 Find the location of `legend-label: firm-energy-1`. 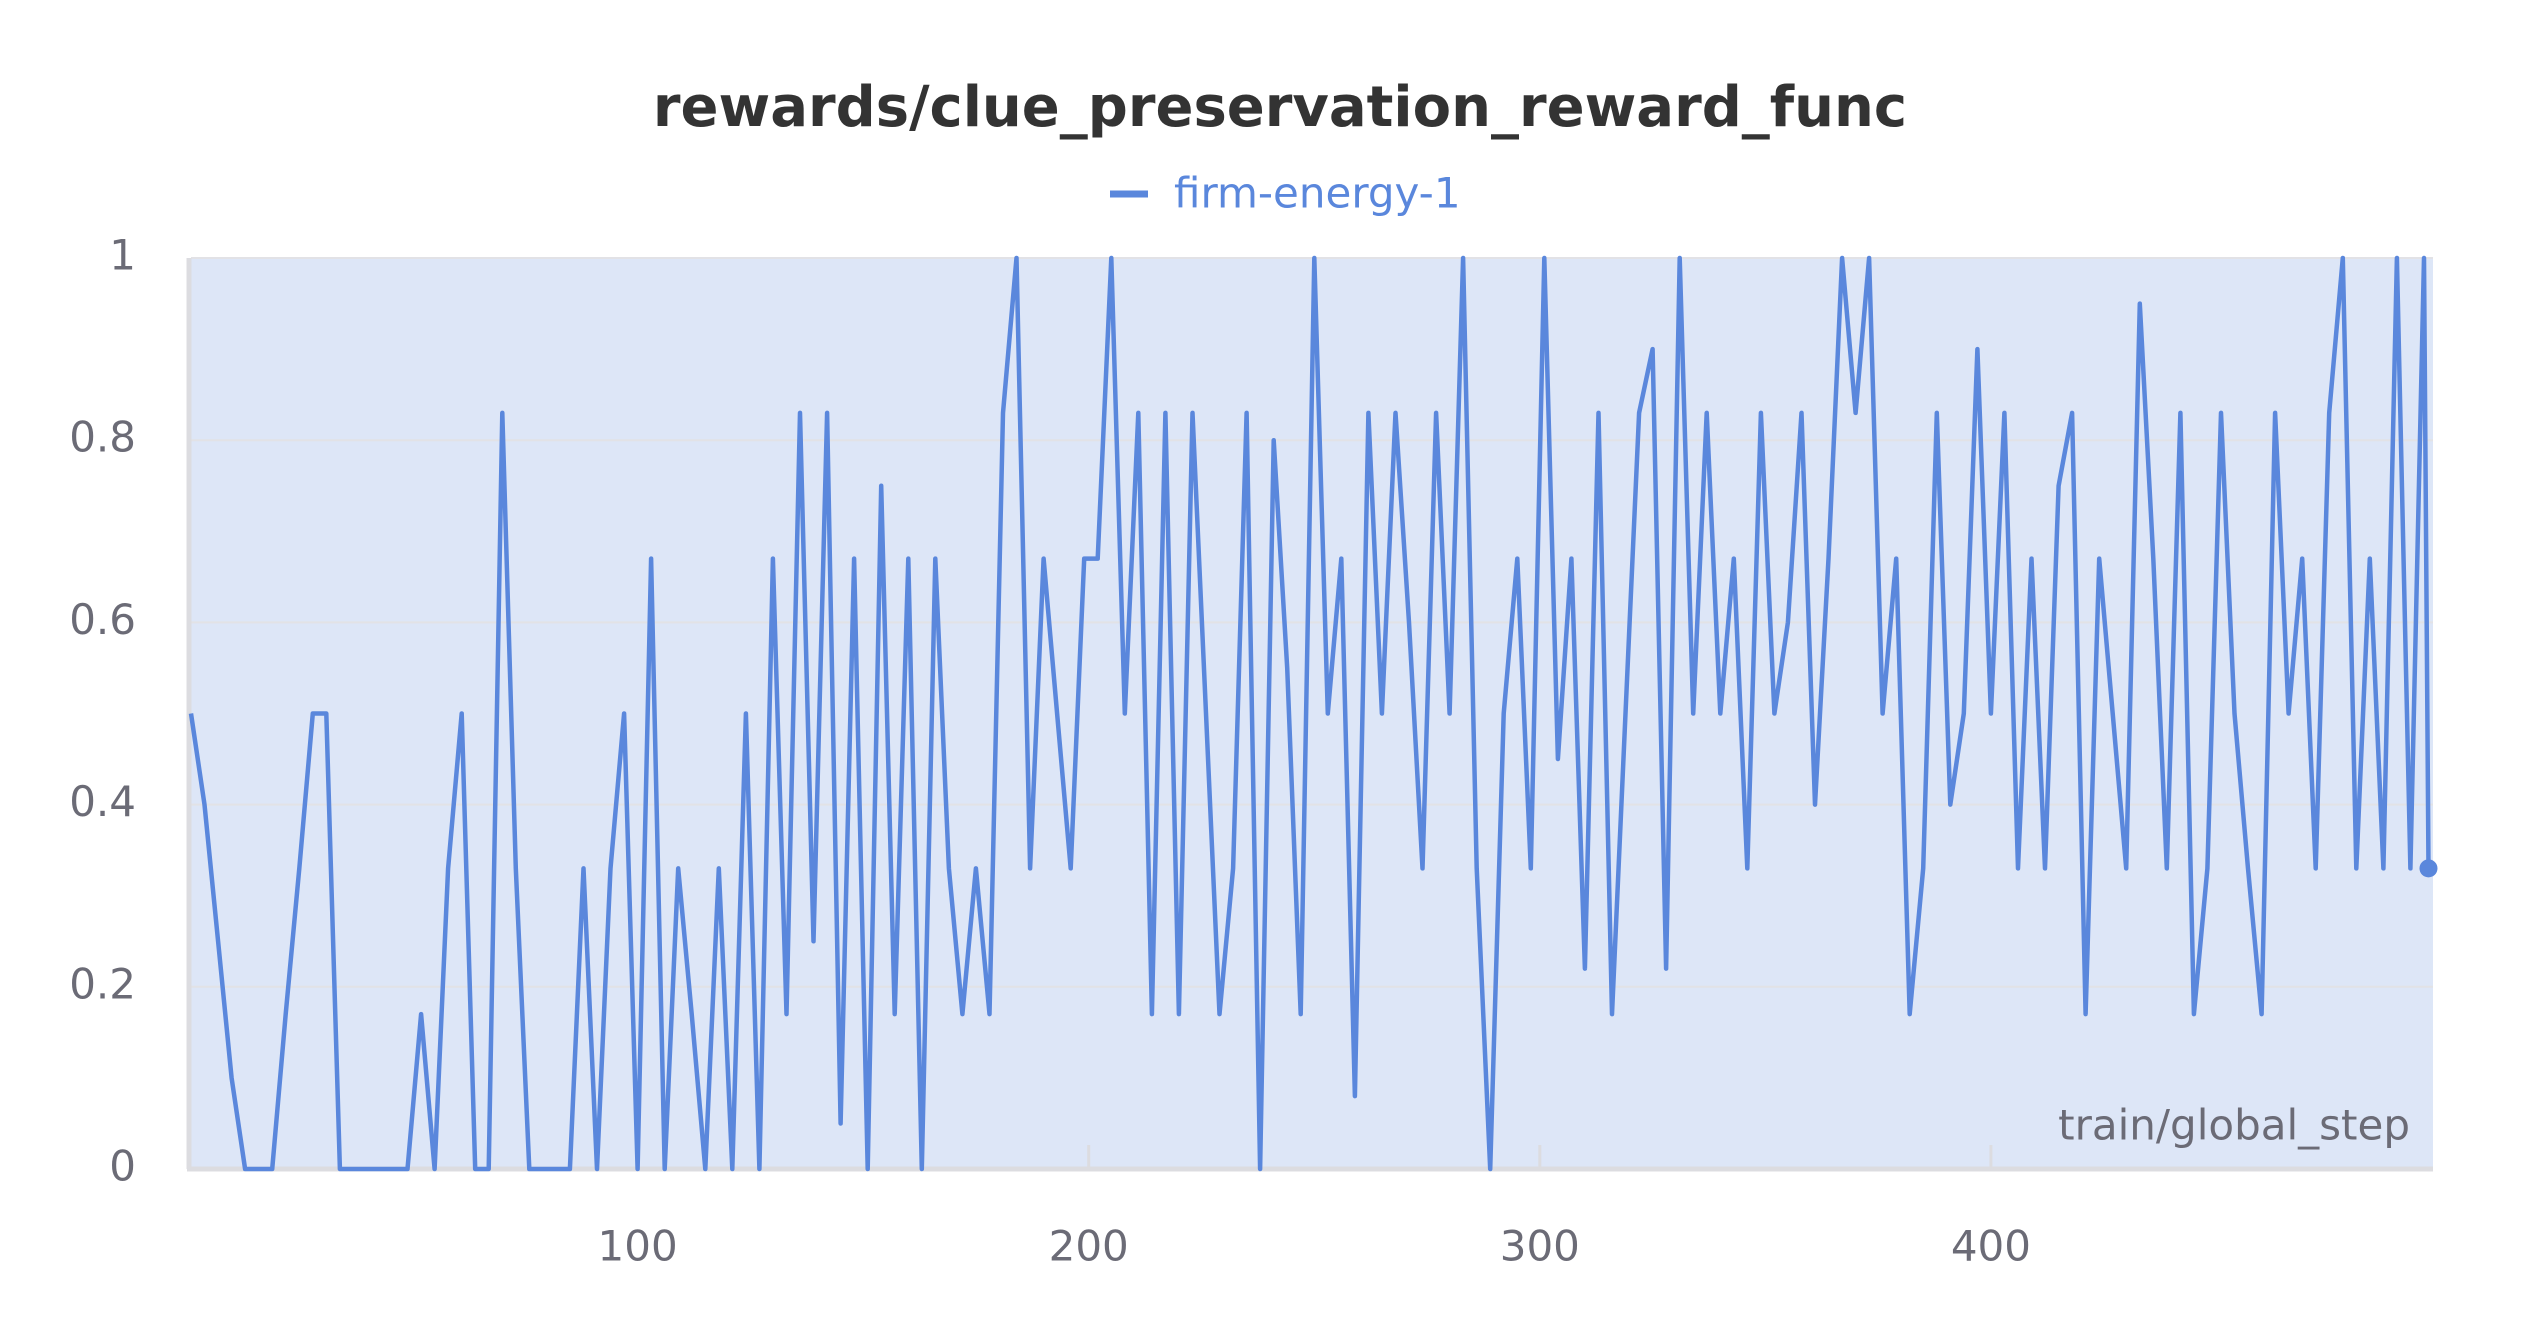

legend-label: firm-energy-1 is located at coordinates (1317, 193).